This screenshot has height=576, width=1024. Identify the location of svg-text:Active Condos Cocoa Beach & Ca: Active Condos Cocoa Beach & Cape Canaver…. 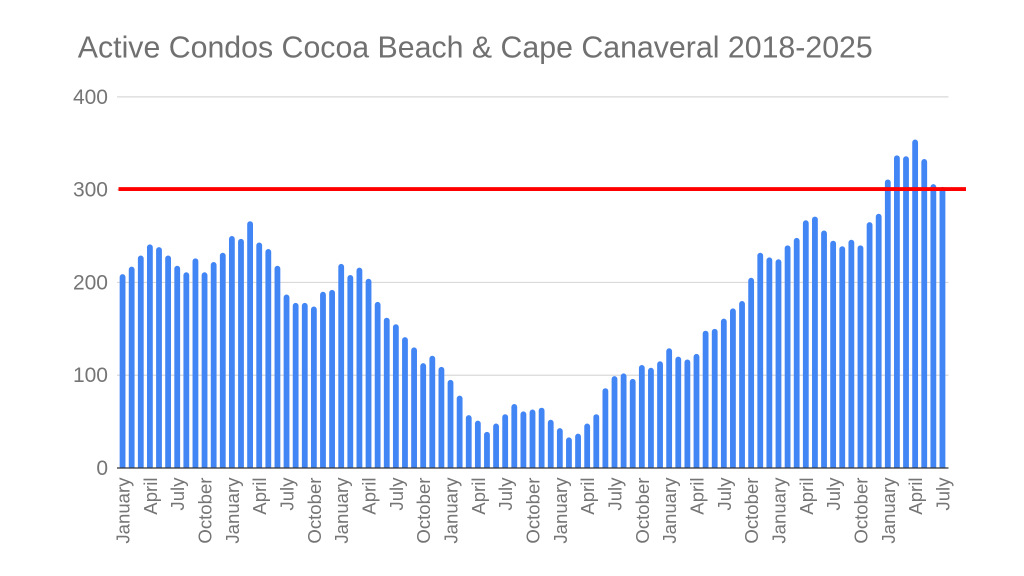
(475, 47).